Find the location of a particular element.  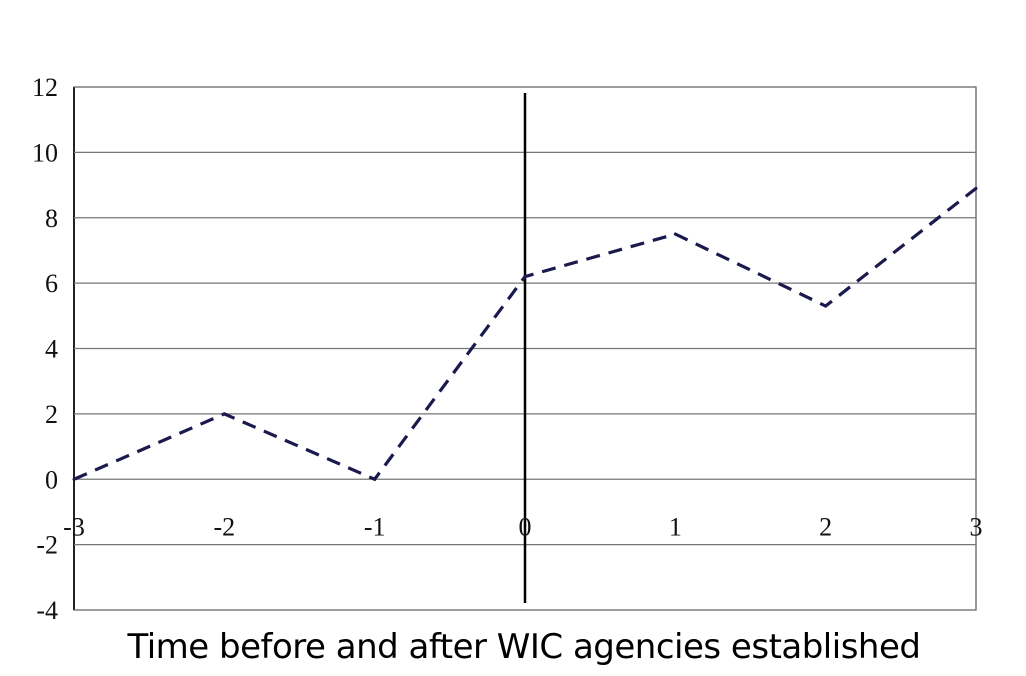

y-tick-label: 10 is located at coordinates (45, 152).